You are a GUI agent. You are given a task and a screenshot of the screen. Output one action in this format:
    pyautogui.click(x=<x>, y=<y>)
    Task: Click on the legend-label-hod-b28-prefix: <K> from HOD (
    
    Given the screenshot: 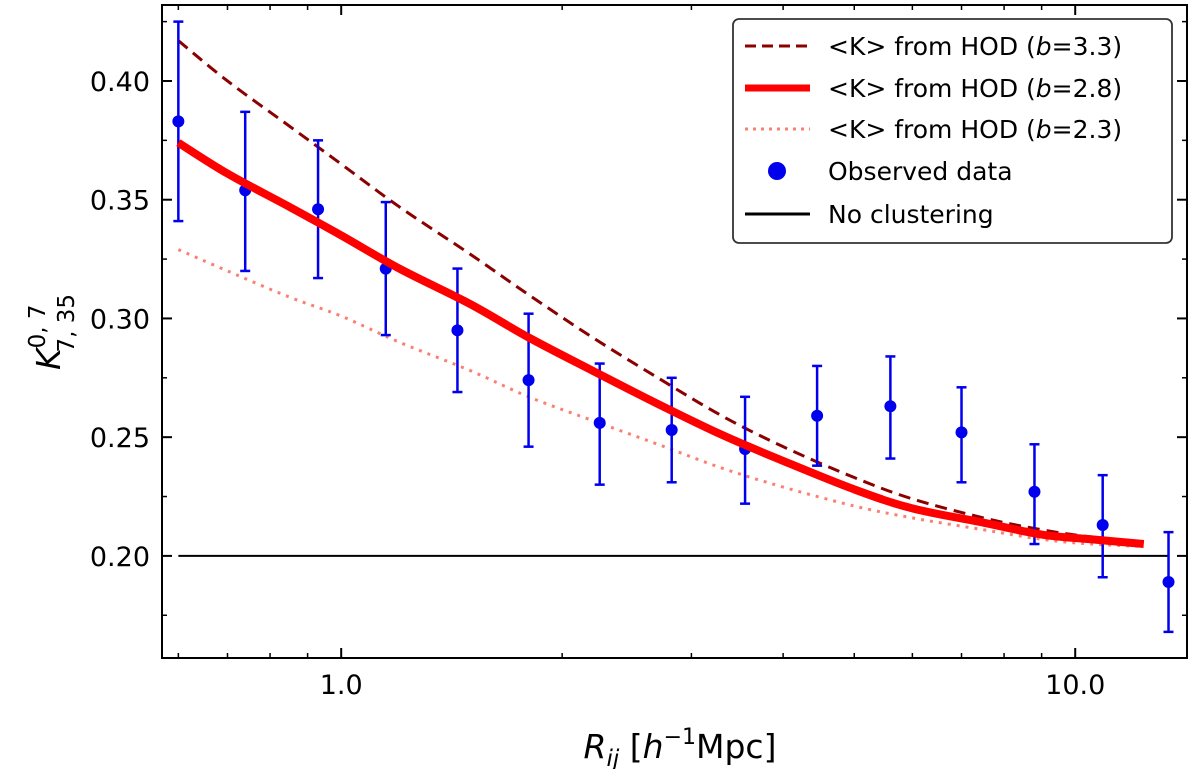 What is the action you would take?
    pyautogui.click(x=932, y=88)
    